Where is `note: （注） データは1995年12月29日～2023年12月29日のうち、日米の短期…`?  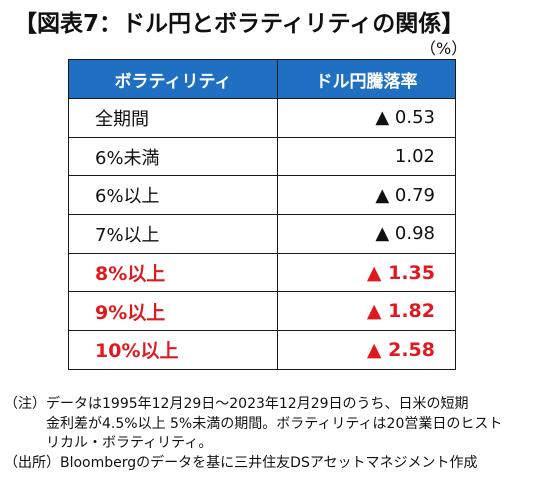
note: （注） データは1995年12月29日～2023年12月29日のうち、日米の短期… is located at coordinates (275, 424).